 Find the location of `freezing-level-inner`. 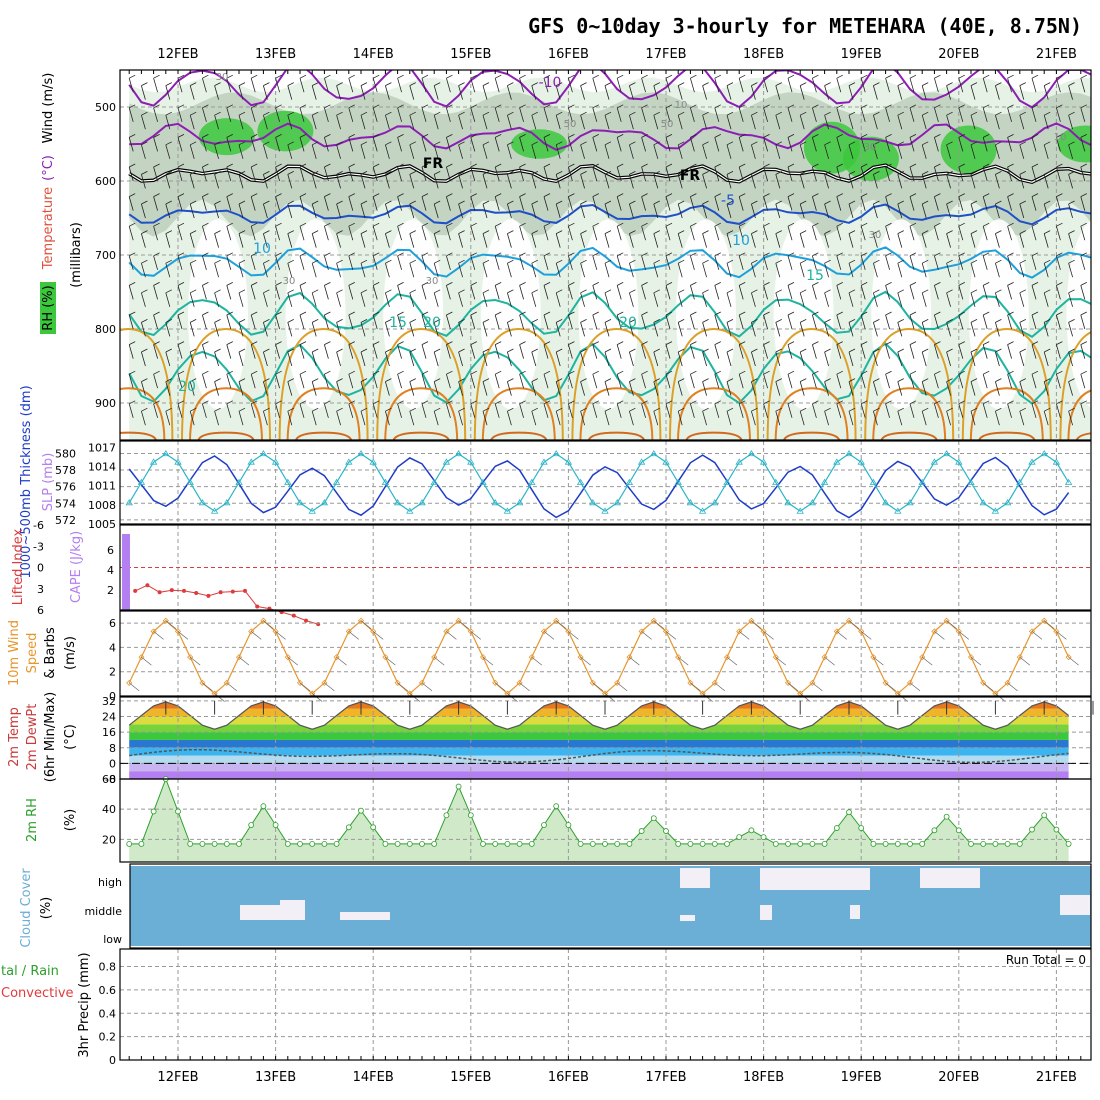

freezing-level-inner is located at coordinates (609, 173).